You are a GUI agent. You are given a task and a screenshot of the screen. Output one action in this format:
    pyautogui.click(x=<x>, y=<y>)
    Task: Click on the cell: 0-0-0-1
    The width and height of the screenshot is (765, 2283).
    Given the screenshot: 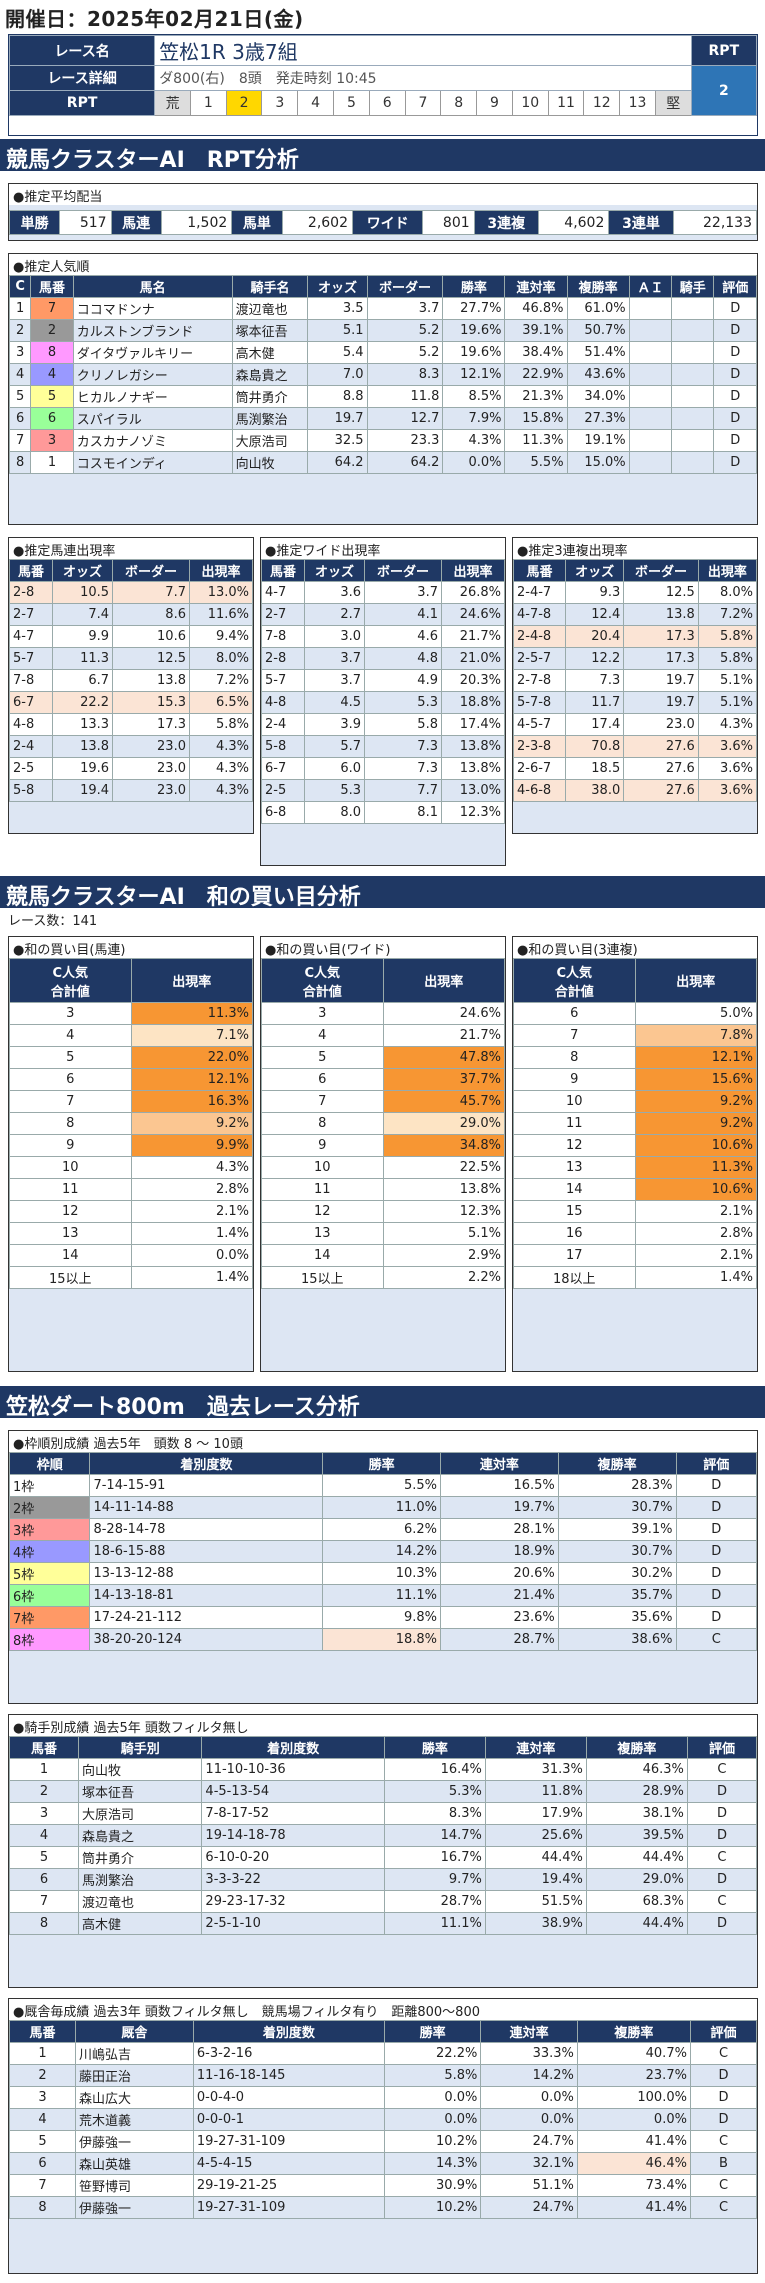 What is the action you would take?
    pyautogui.click(x=288, y=2119)
    